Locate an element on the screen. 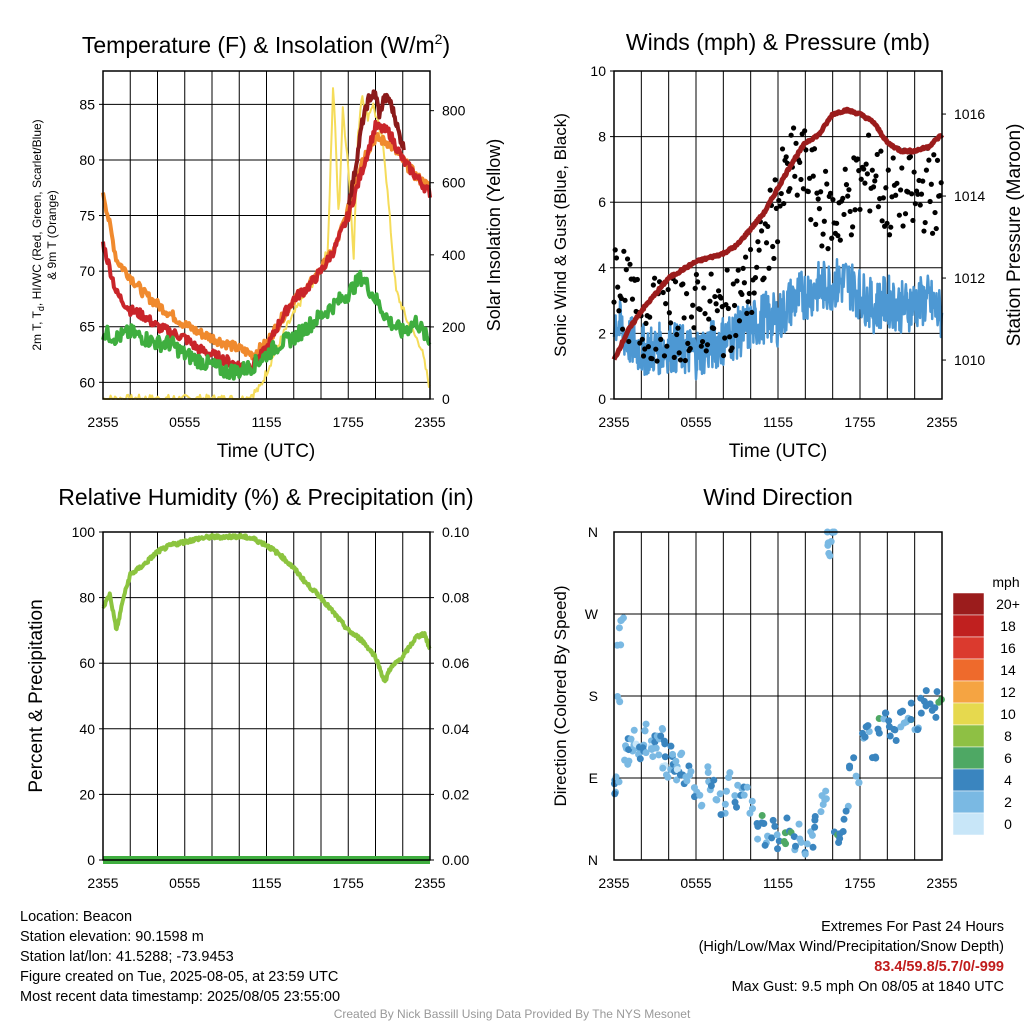 The image size is (1024, 1024). wind-y2tick-label: 1014 is located at coordinates (969, 196).